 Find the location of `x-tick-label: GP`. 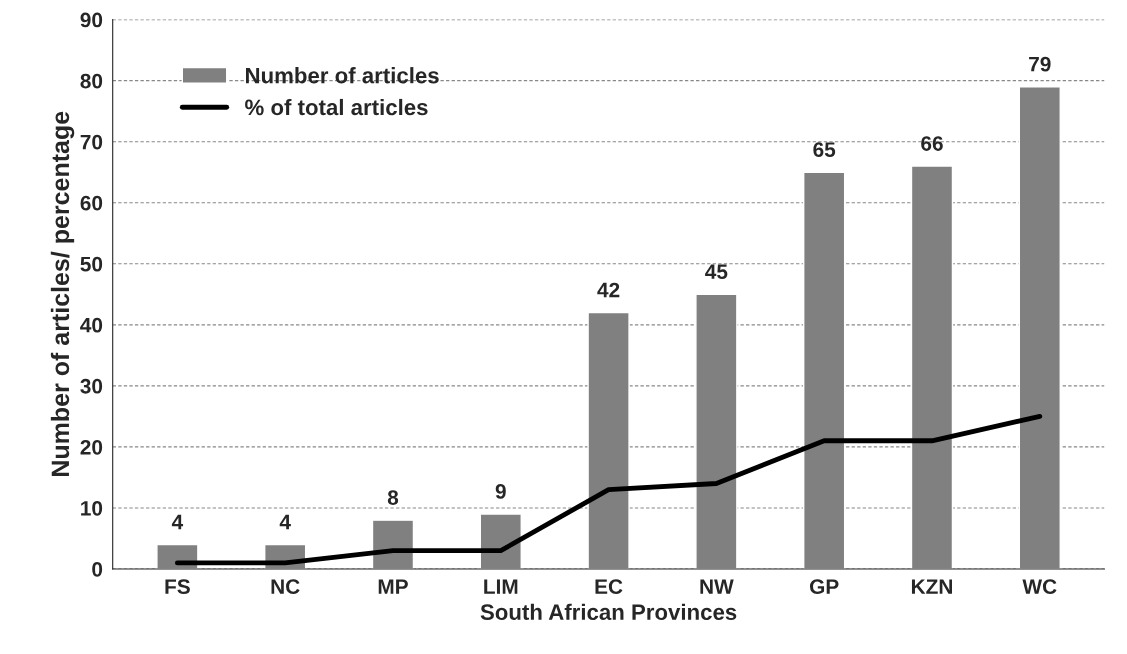

x-tick-label: GP is located at coordinates (824, 586).